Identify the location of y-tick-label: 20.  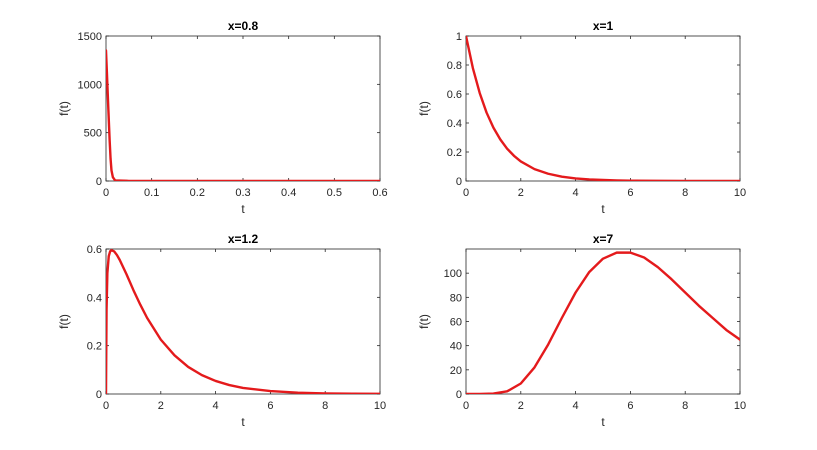
(456, 371).